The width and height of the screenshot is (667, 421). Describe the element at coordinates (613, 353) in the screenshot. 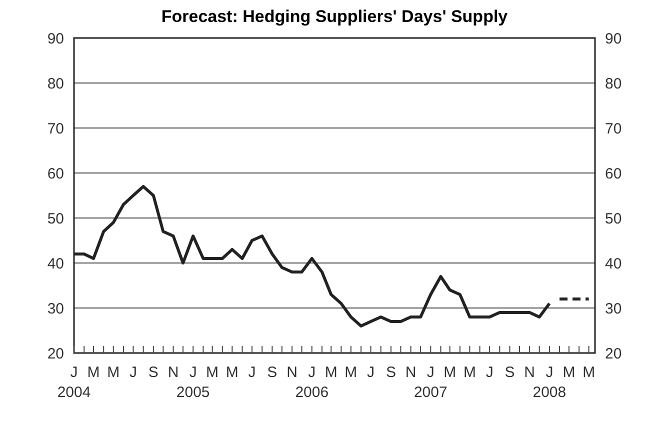

I see `y2-tick-label: 20` at that location.